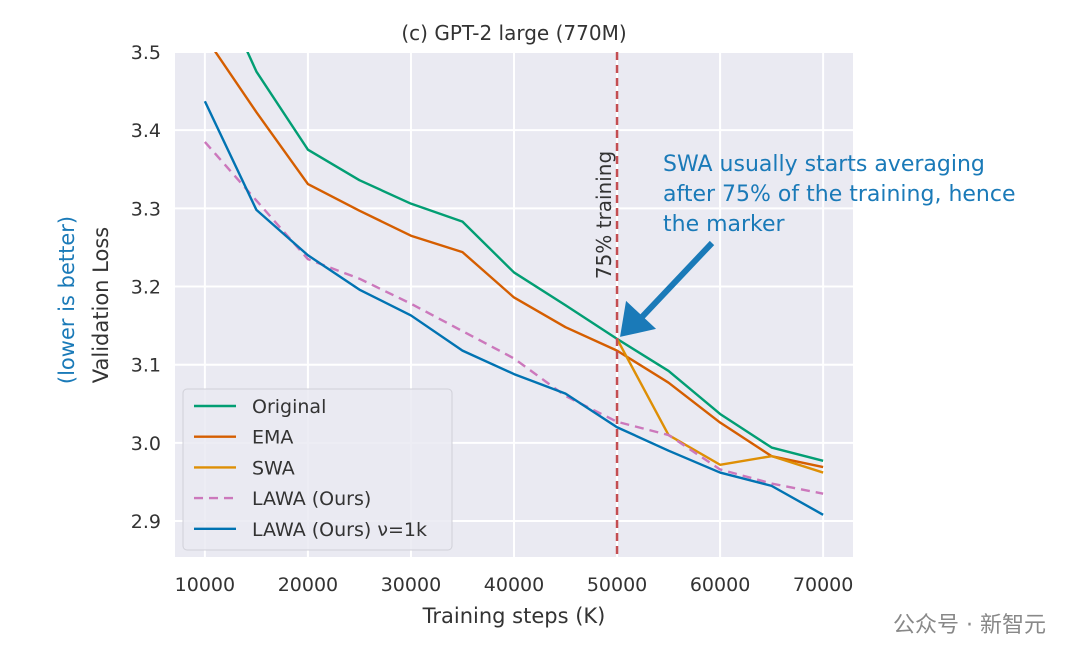  Describe the element at coordinates (289, 407) in the screenshot. I see `legend-label: Original` at that location.